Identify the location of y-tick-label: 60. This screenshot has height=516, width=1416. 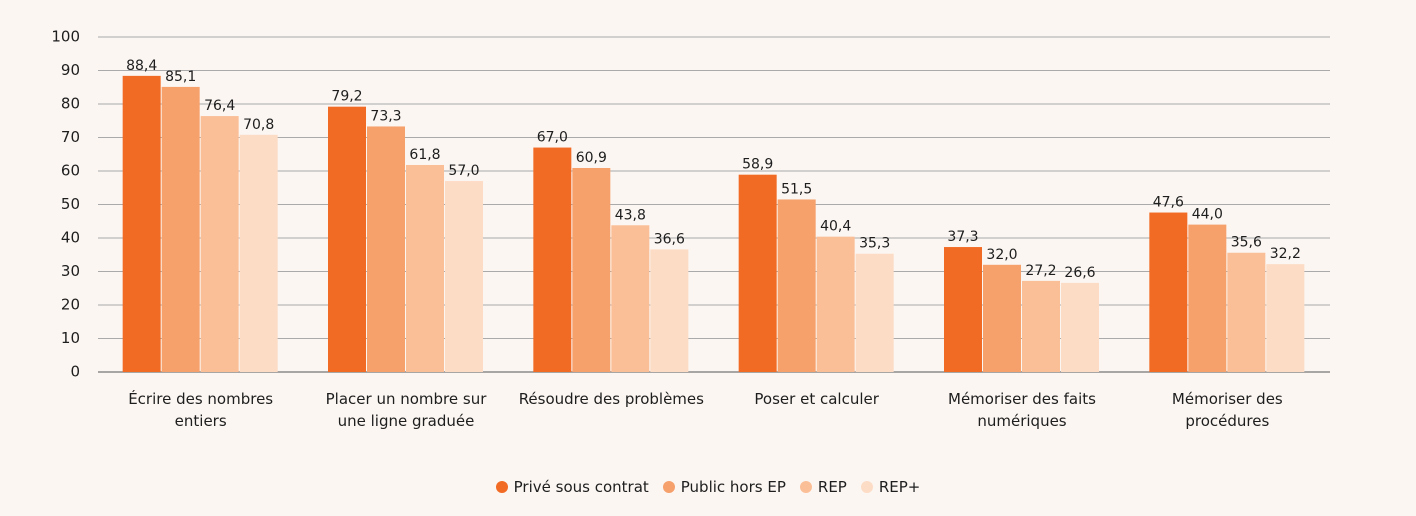
(70, 171).